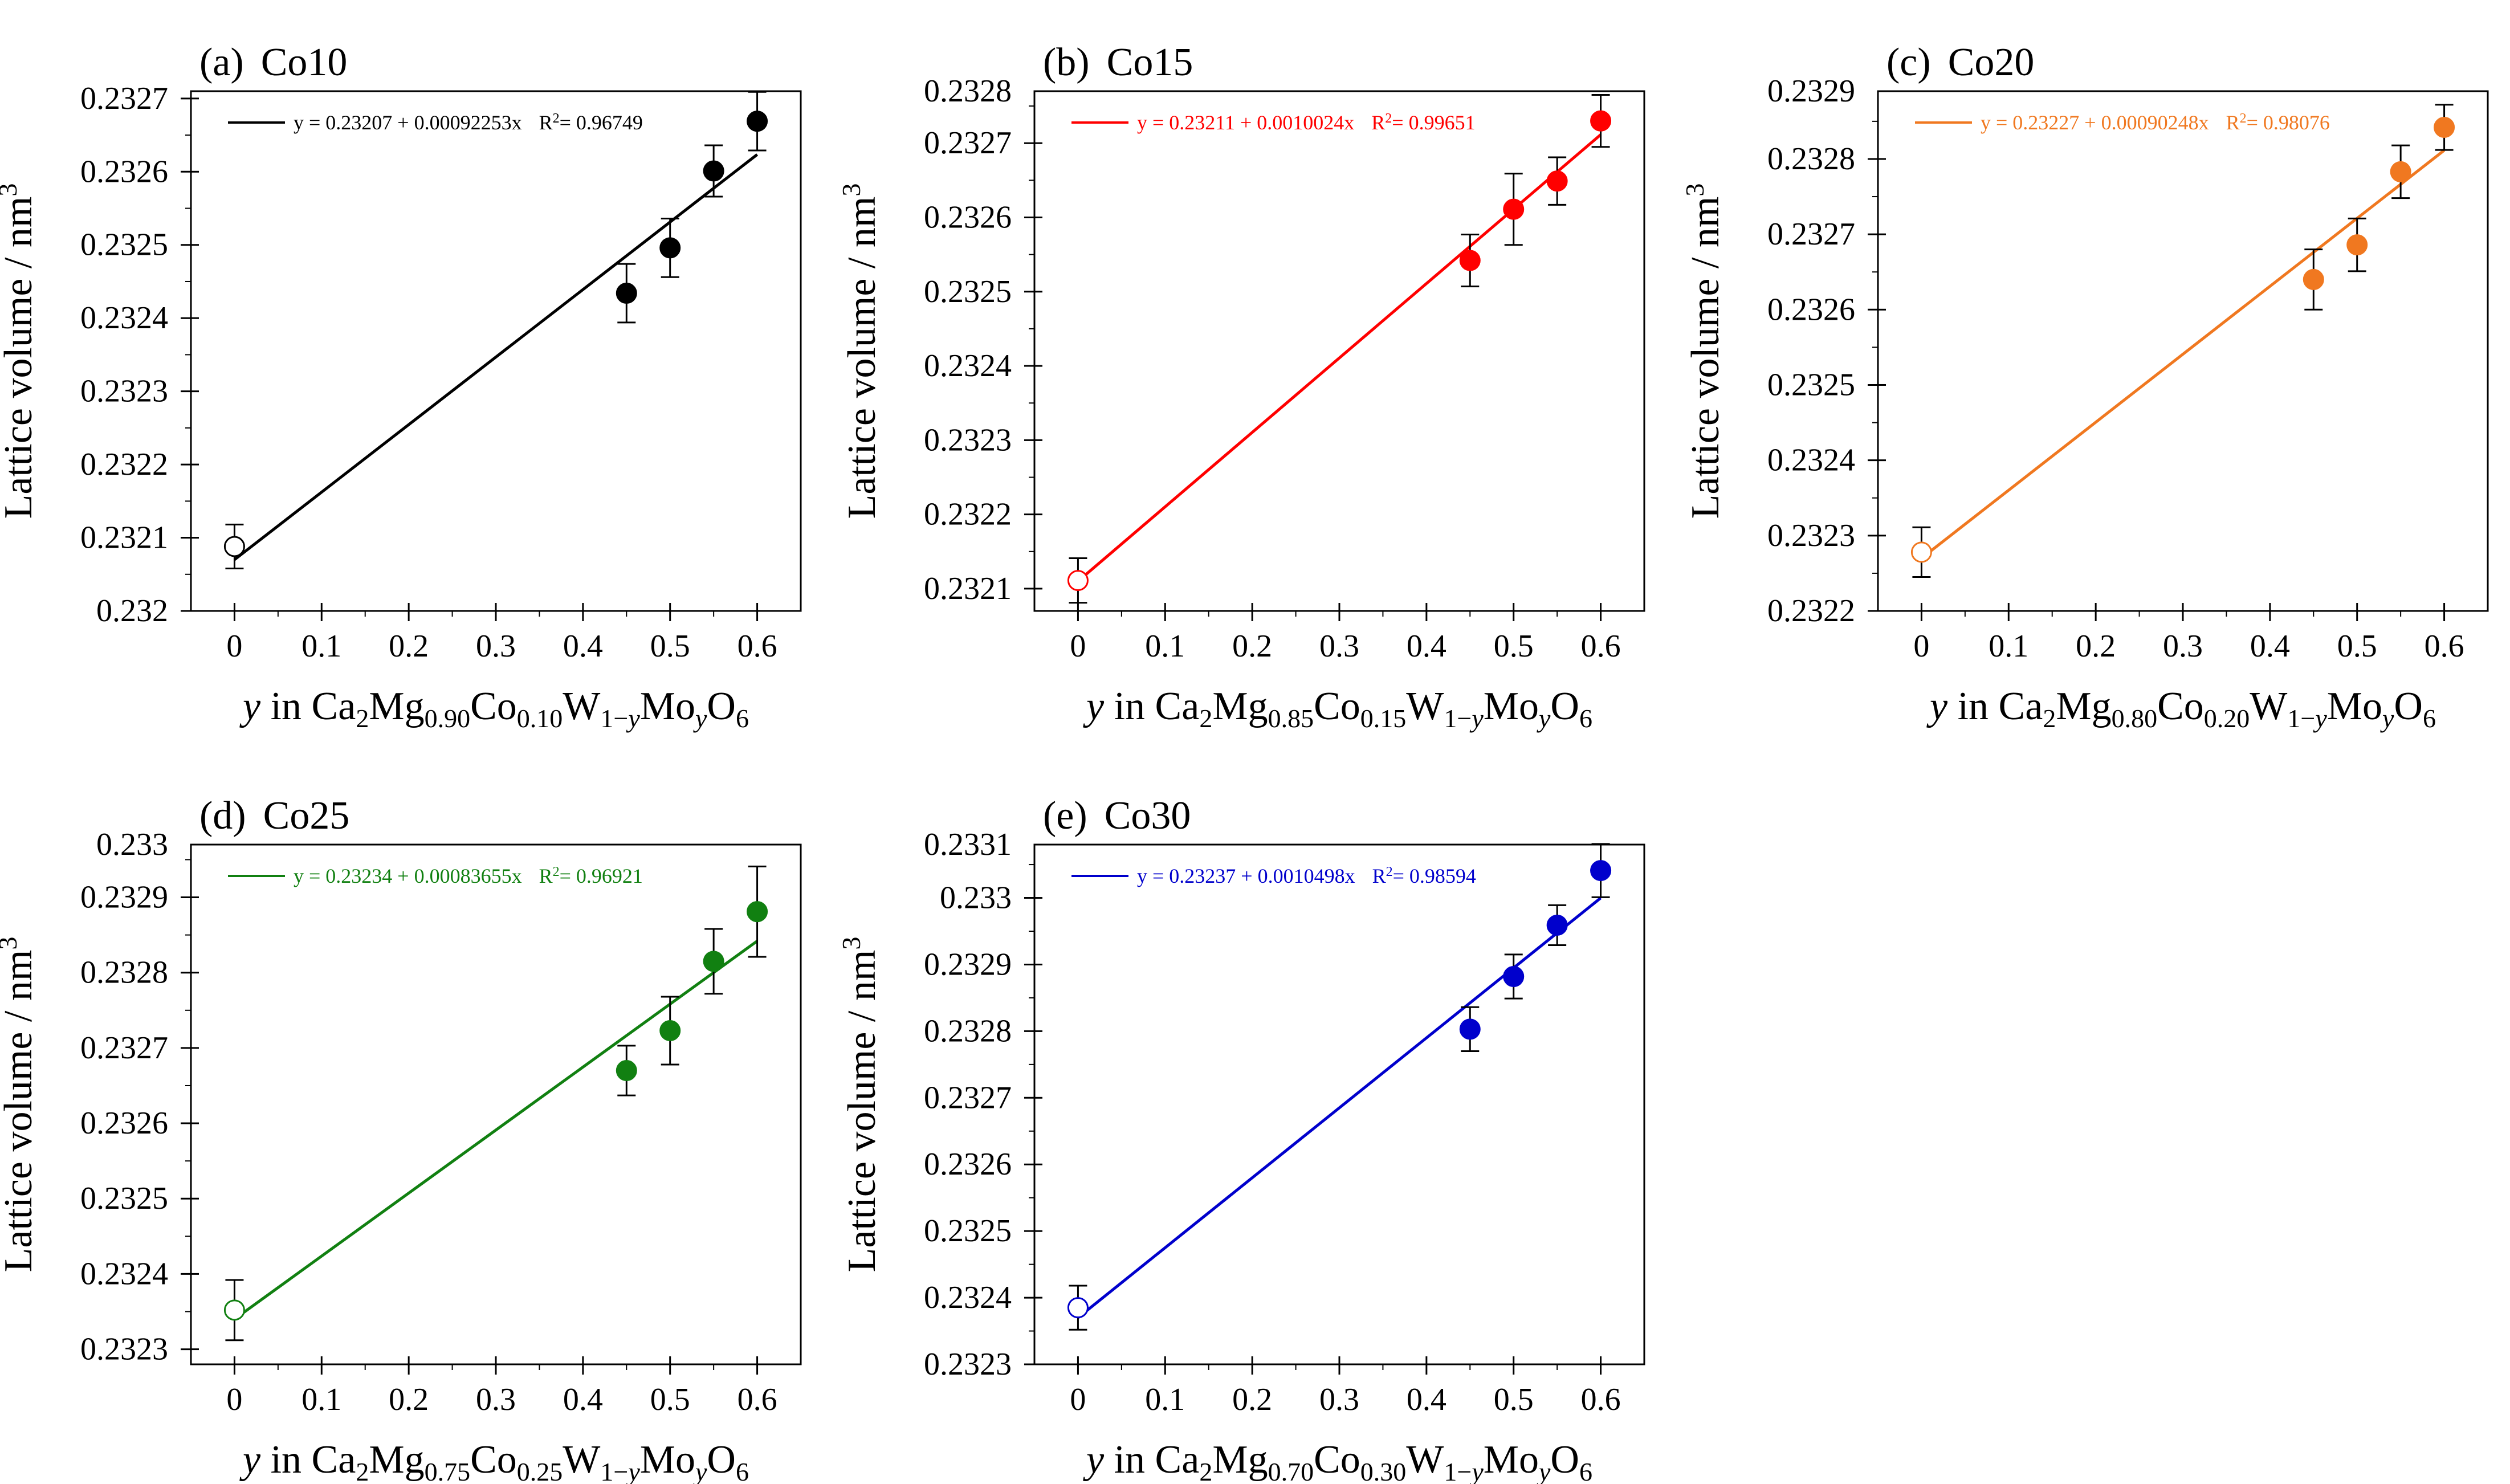  I want to click on x-title-mg-sub: 0.80, so click(2135, 719).